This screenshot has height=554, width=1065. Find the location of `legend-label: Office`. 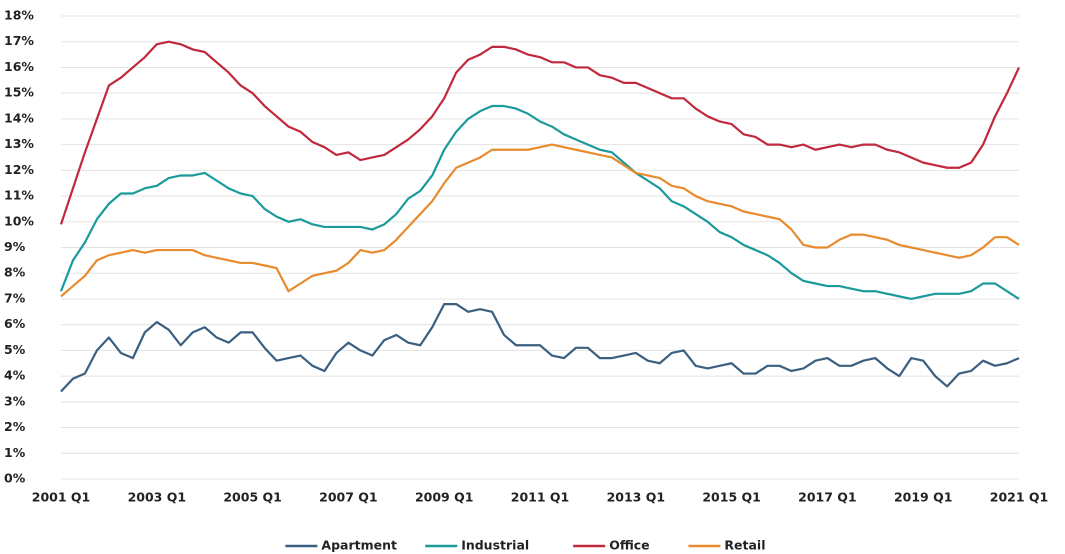

legend-label: Office is located at coordinates (629, 545).